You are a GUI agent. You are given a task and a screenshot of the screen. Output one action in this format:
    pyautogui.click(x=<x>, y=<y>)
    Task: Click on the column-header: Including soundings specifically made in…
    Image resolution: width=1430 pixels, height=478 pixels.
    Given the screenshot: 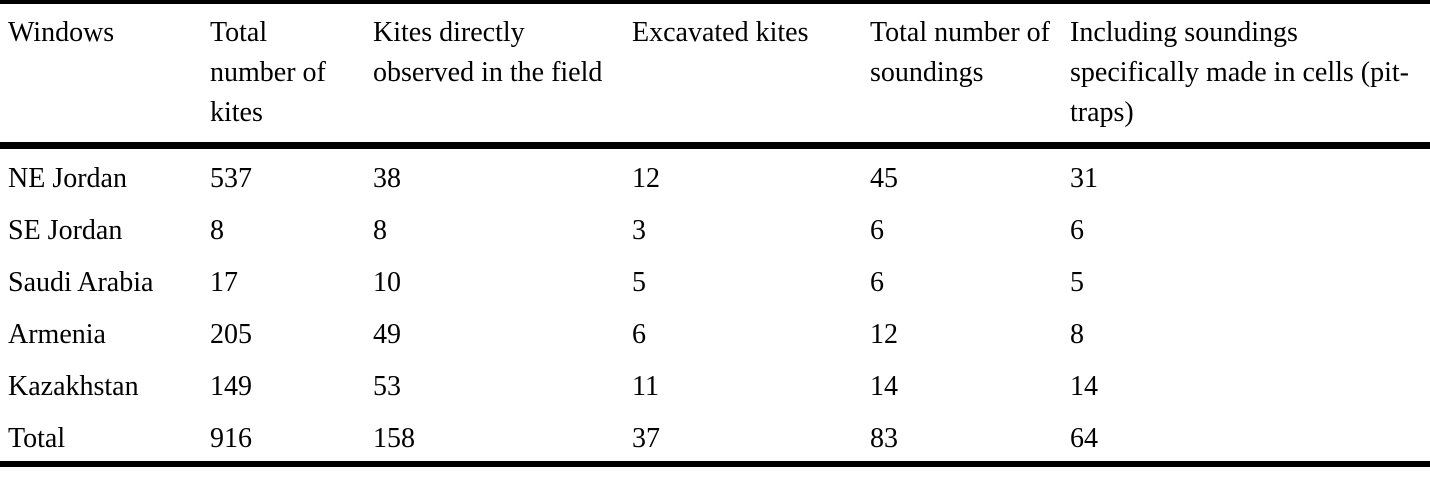 What is the action you would take?
    pyautogui.click(x=1239, y=72)
    